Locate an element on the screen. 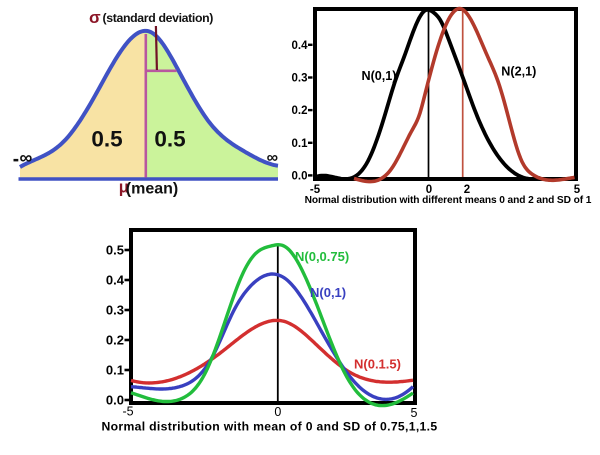  svg-text: N(0.1.5) is located at coordinates (377, 364).